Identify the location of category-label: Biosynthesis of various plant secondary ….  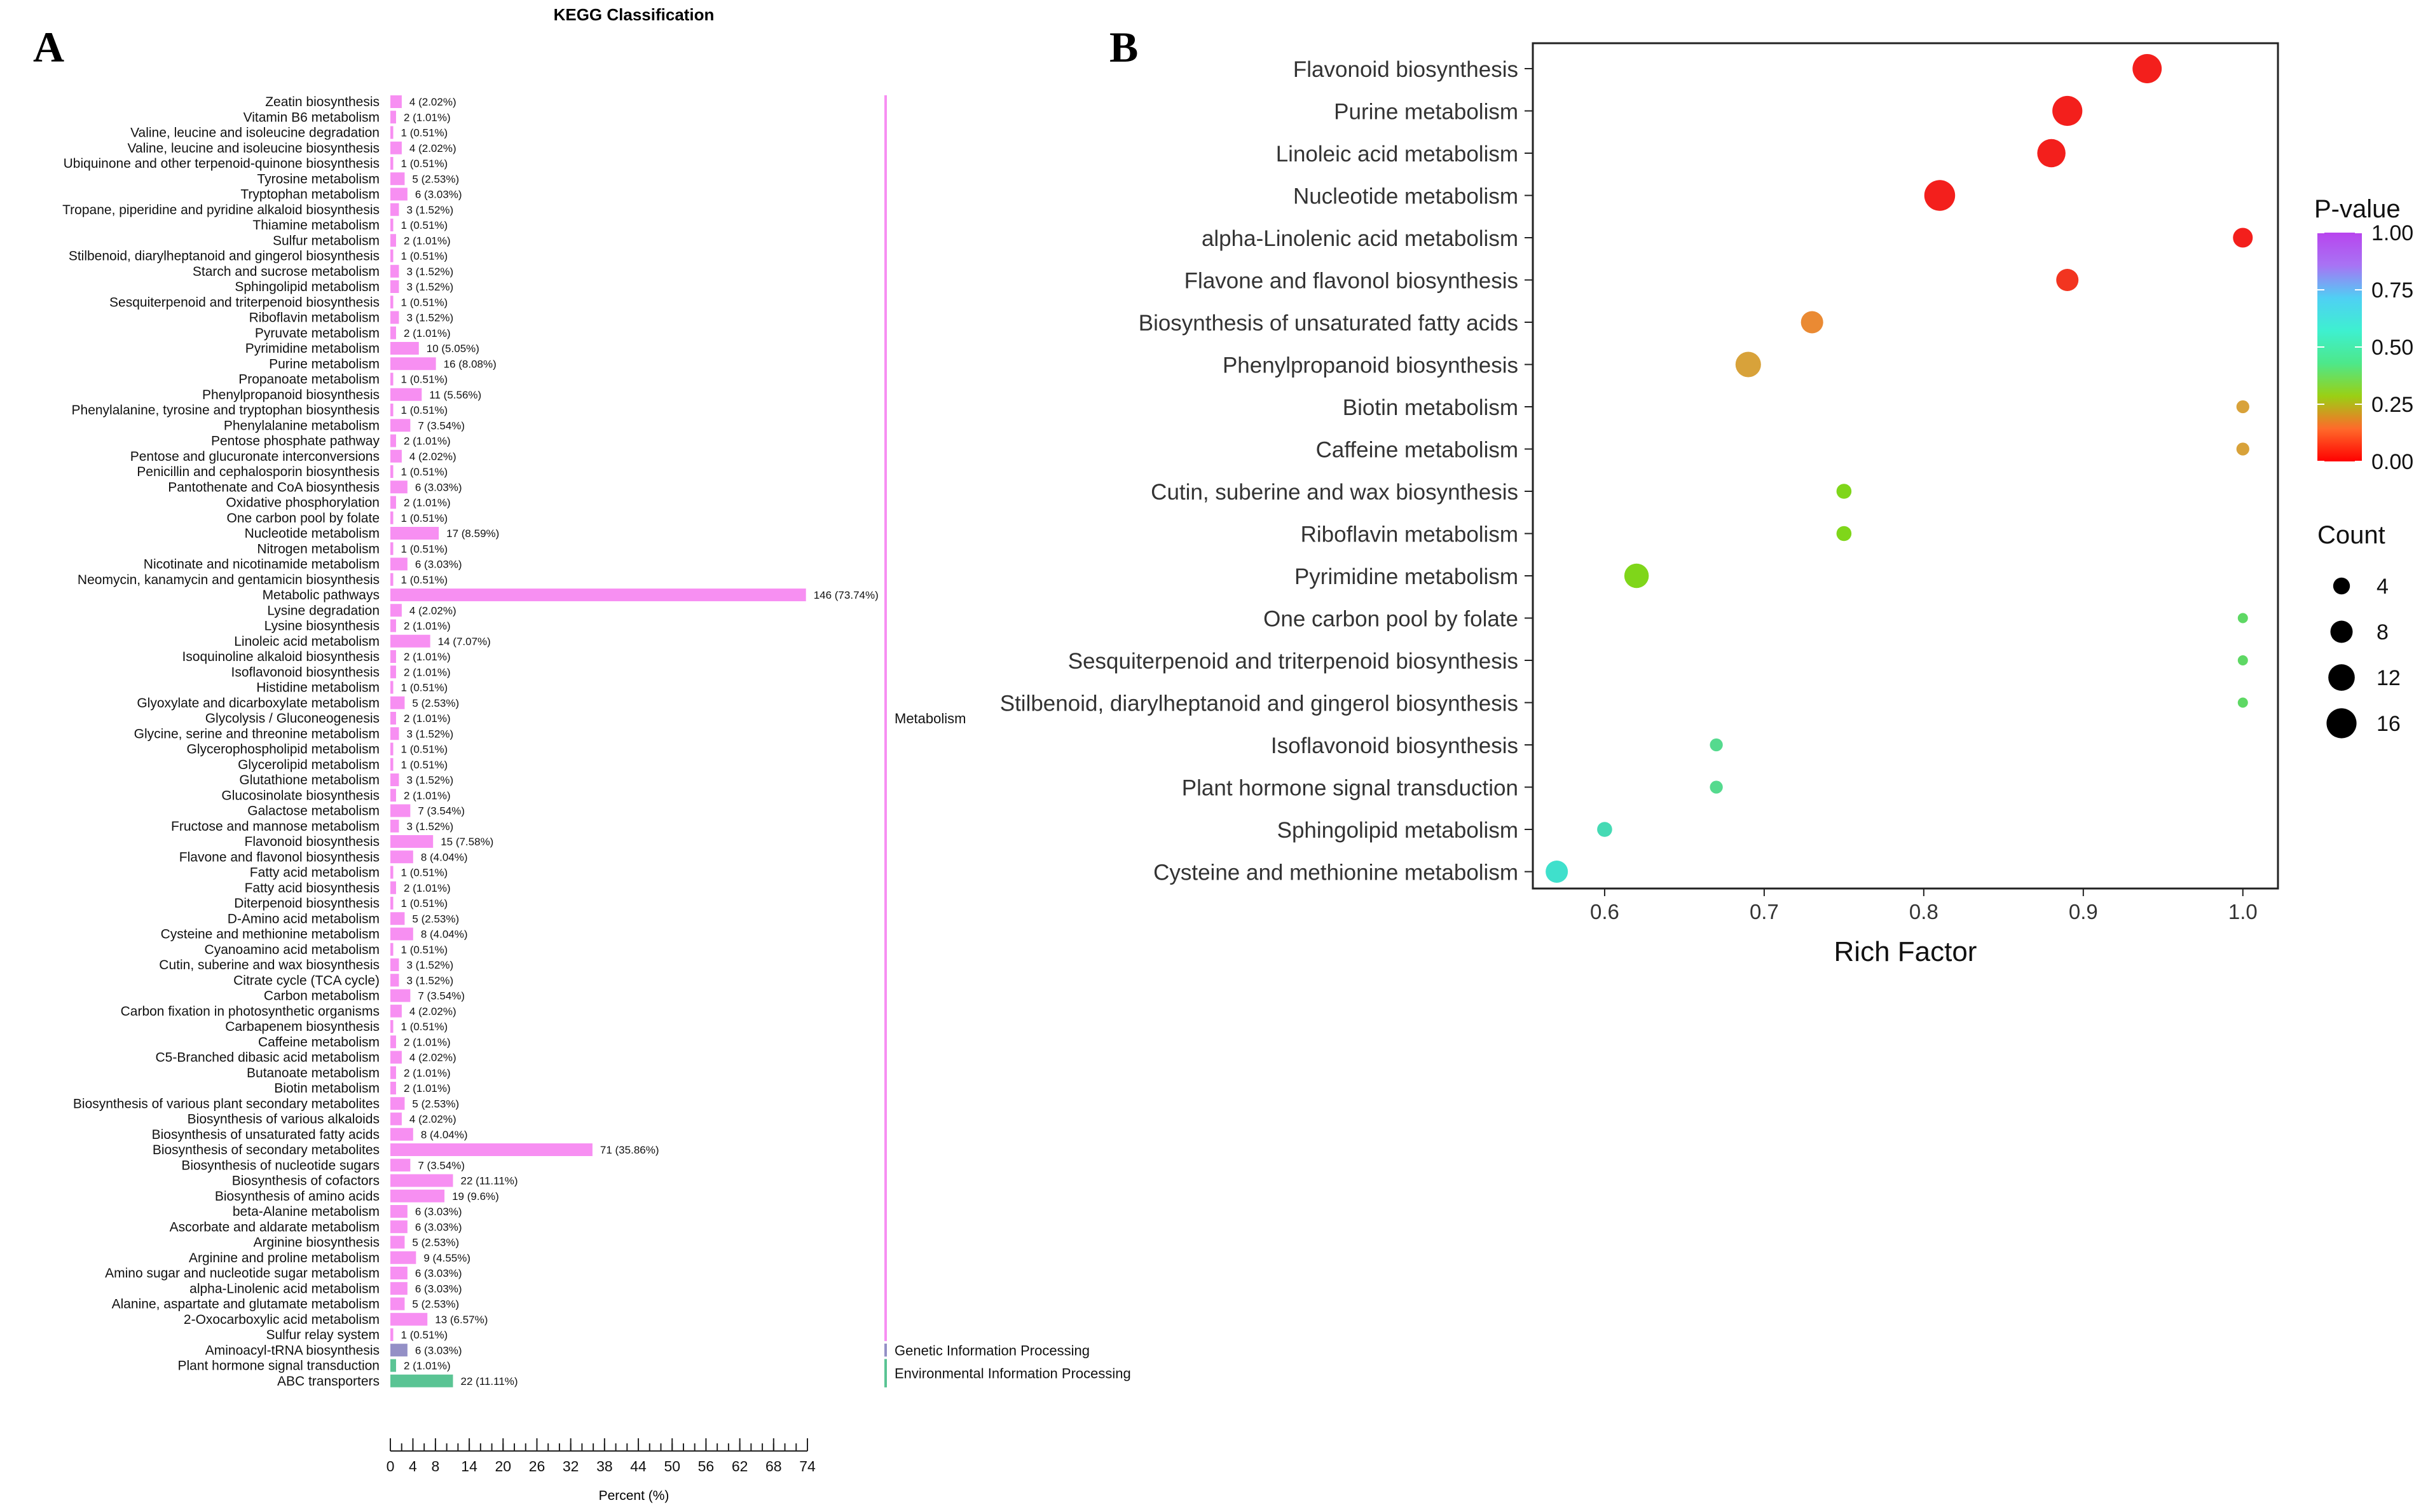
(227, 1104).